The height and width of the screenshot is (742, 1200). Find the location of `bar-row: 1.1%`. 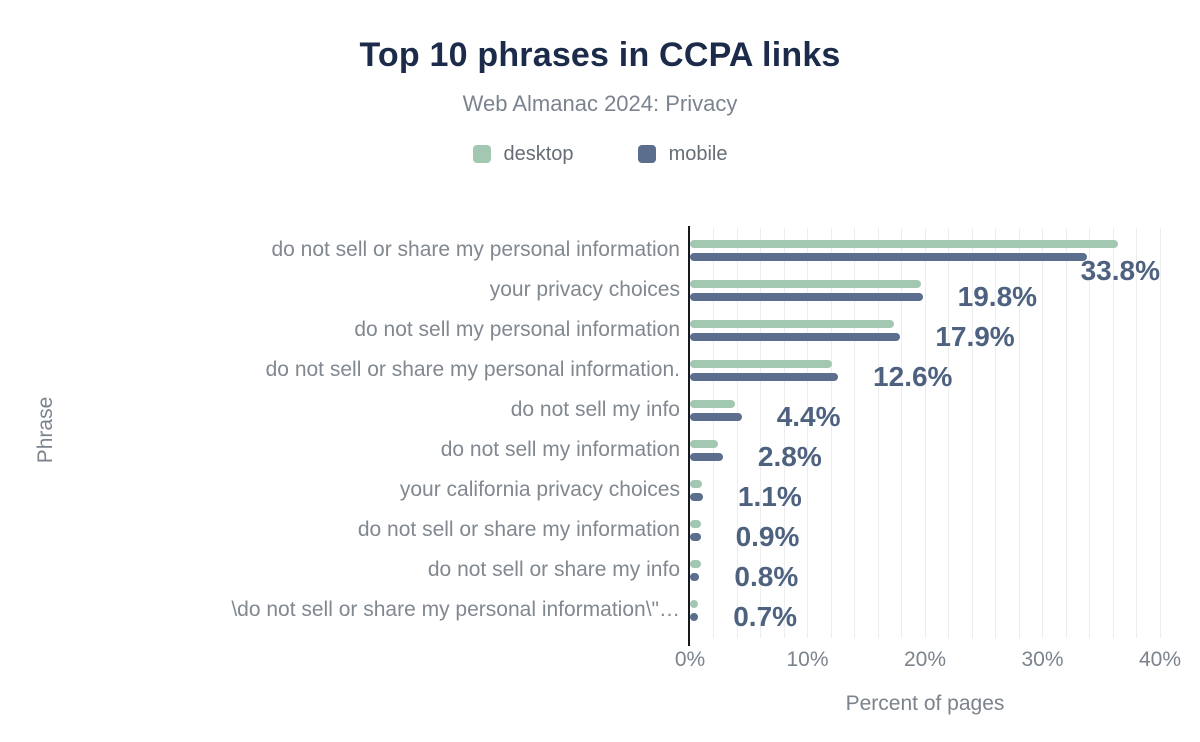

bar-row: 1.1% is located at coordinates (925, 491).